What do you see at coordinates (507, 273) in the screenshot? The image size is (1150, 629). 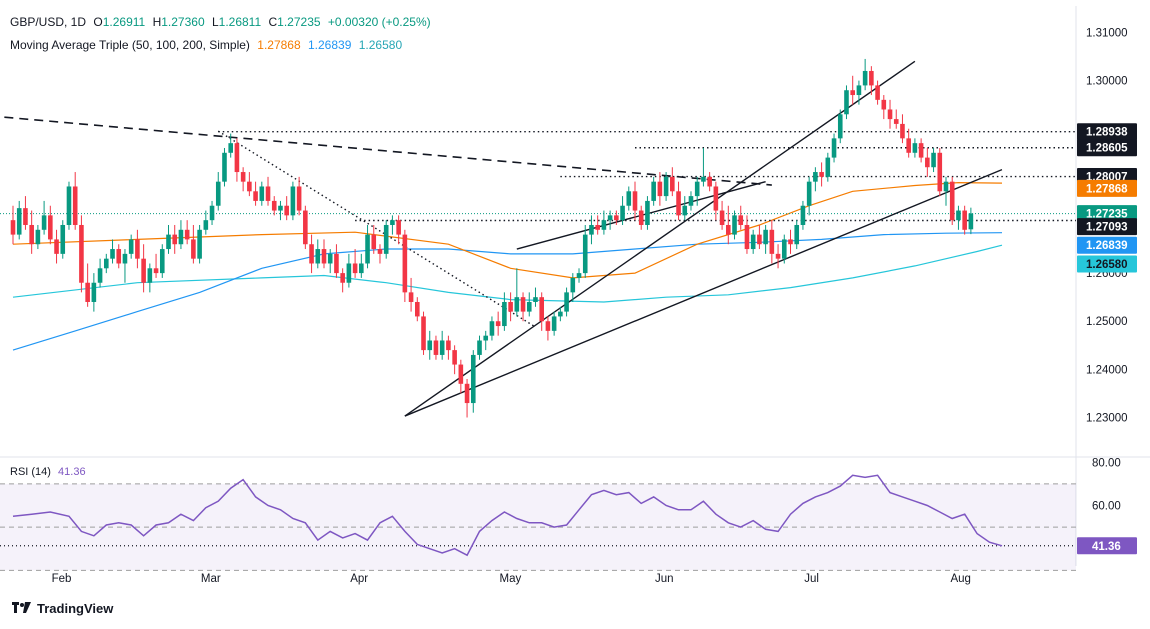 I see `ma200-line` at bounding box center [507, 273].